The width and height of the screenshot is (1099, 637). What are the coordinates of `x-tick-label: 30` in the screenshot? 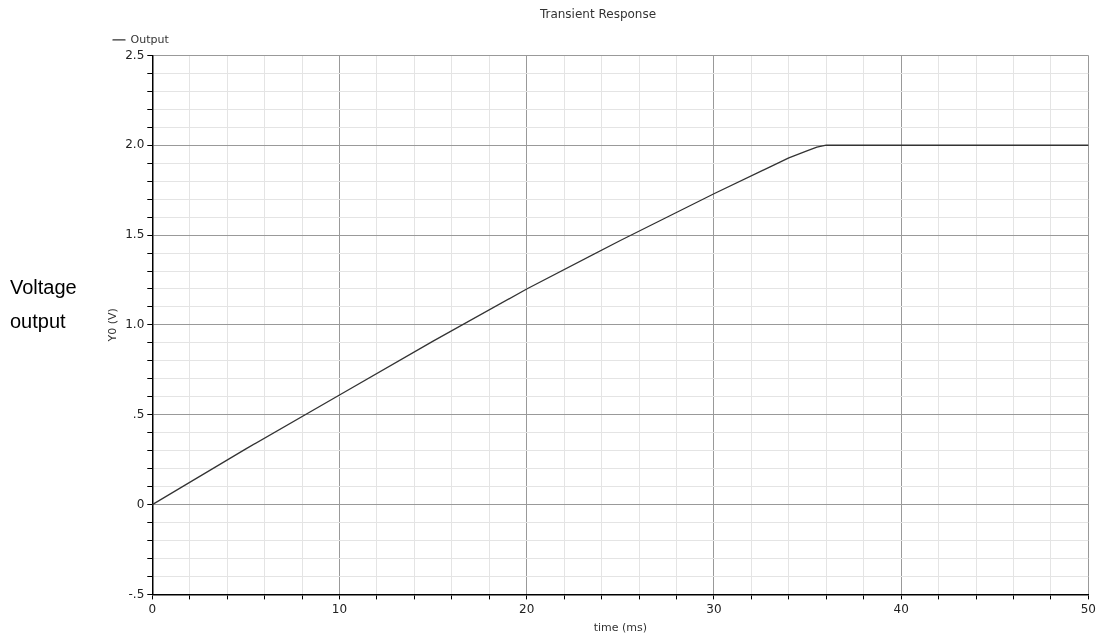 It's located at (714, 608).